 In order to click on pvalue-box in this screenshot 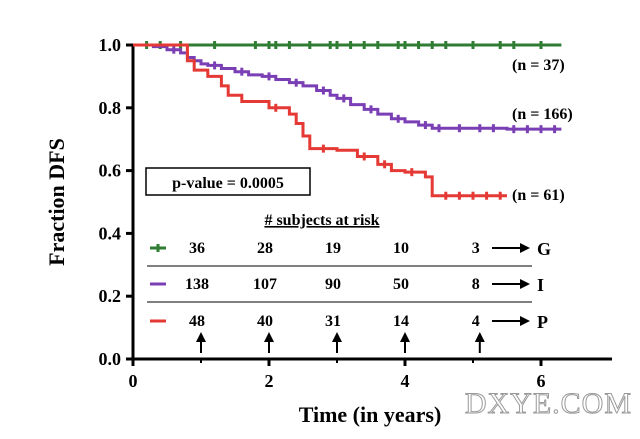, I will do `click(228, 181)`.